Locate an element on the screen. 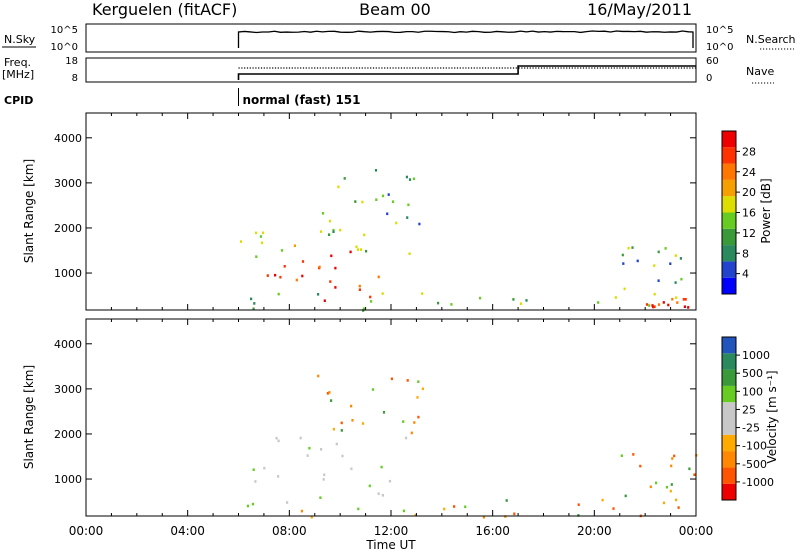  colorbar-tick-label: 28 is located at coordinates (749, 151).